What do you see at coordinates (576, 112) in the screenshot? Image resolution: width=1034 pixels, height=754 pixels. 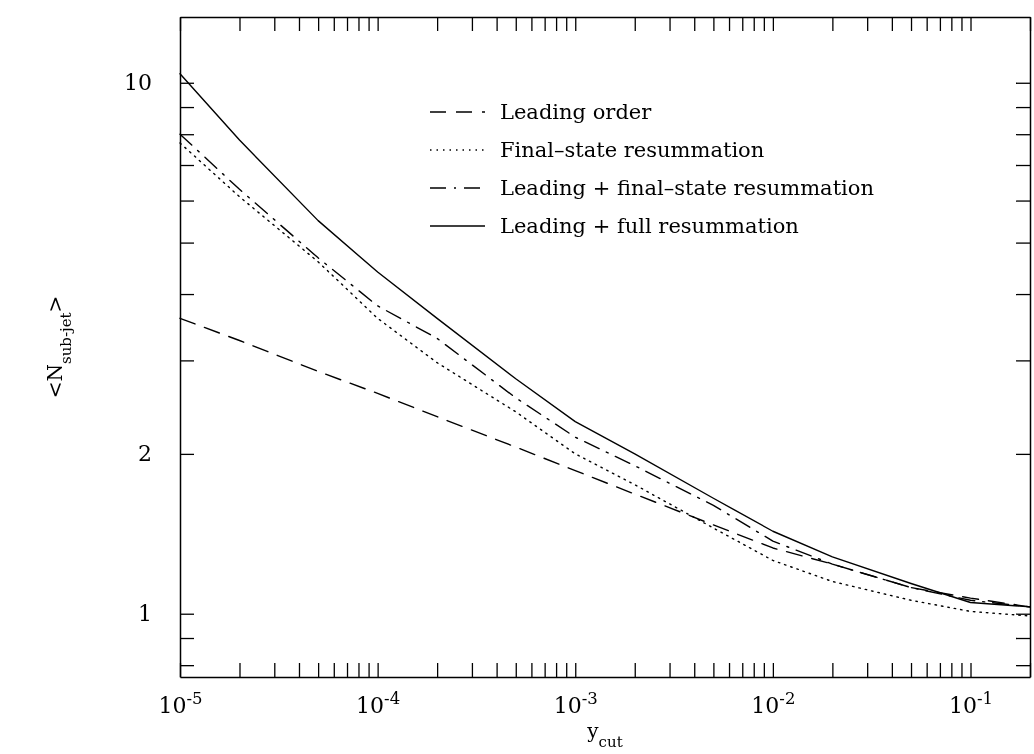 I see `legend-label: Leading order` at bounding box center [576, 112].